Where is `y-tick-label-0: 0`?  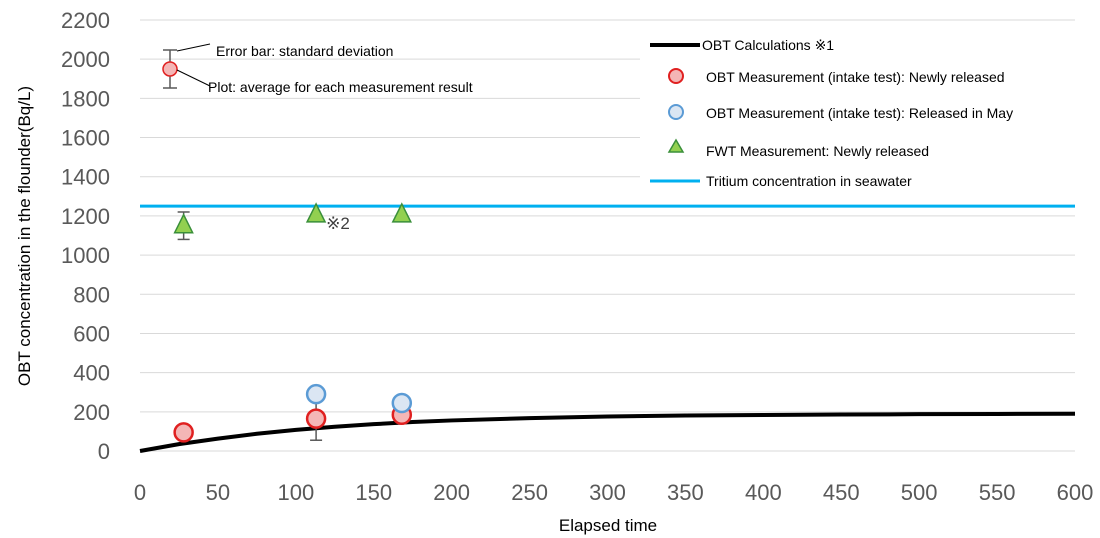
y-tick-label-0: 0 is located at coordinates (104, 451).